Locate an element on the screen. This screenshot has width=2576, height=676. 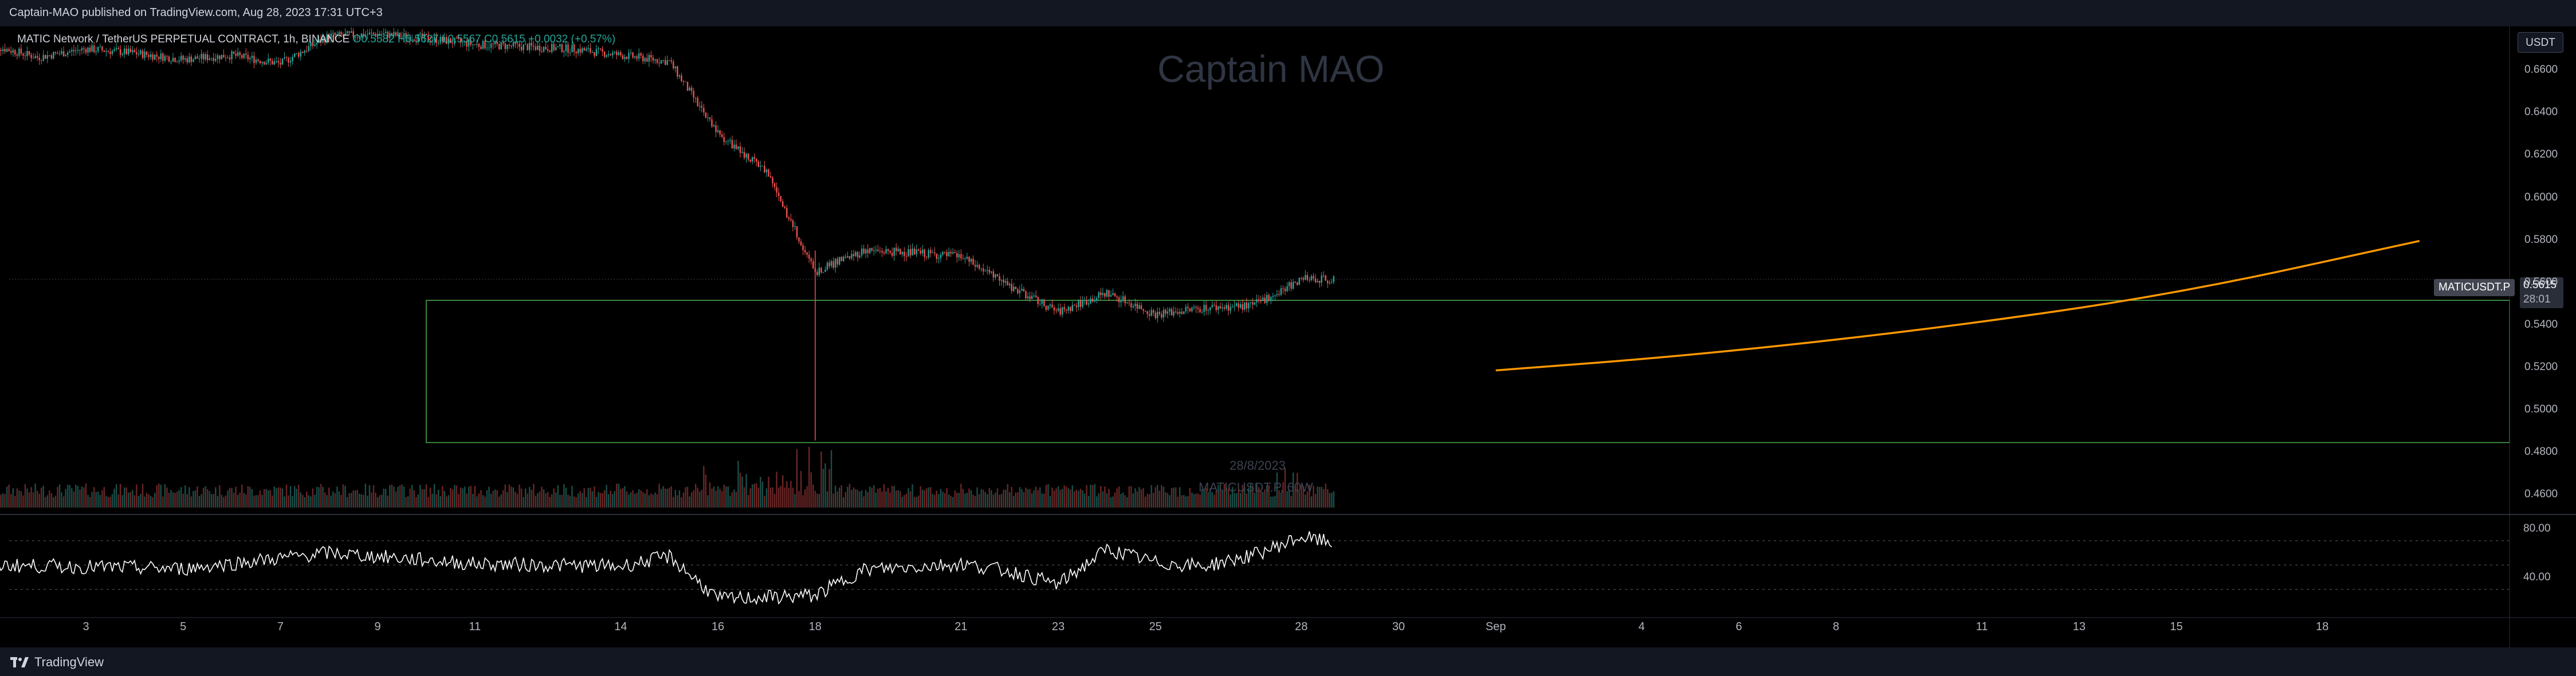
tradingview-logo: TradingView is located at coordinates (57, 662).